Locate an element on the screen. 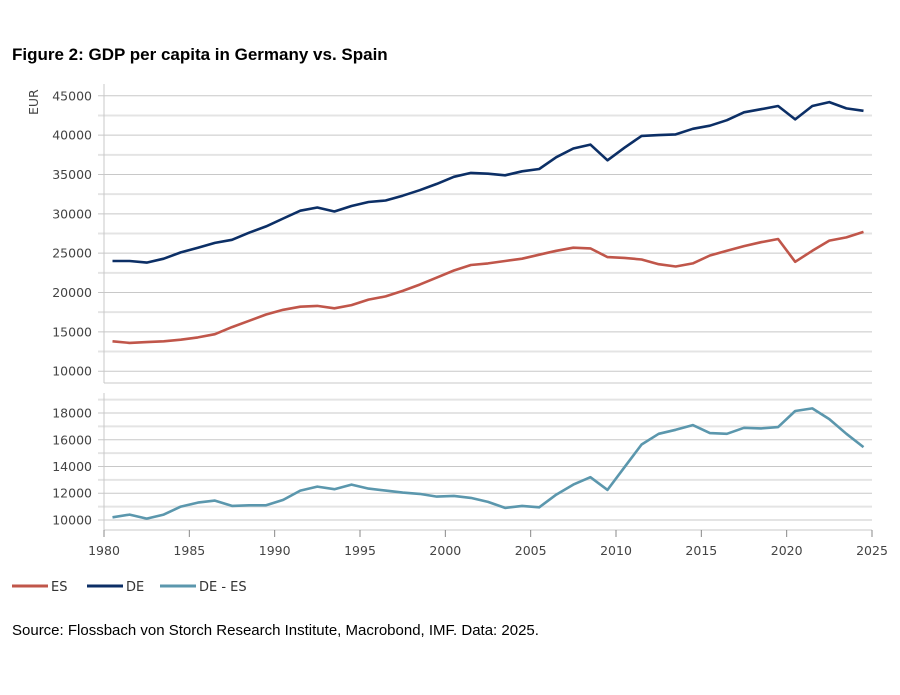  x-tick-label: 2025 is located at coordinates (872, 550).